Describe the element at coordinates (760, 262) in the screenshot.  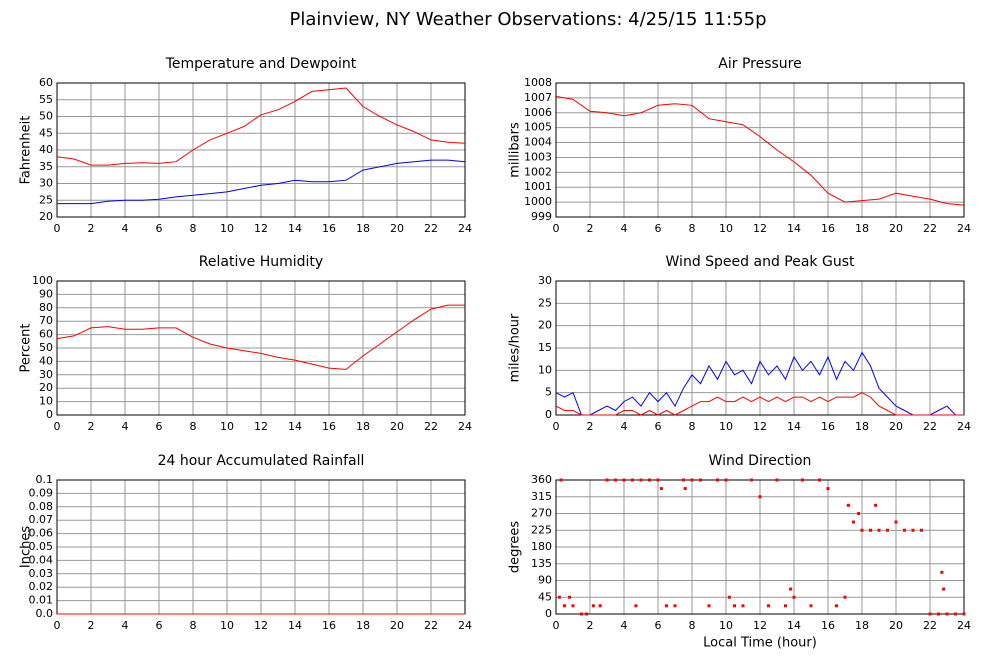
I see `chart-title: Wind Speed and Peak Gust` at that location.